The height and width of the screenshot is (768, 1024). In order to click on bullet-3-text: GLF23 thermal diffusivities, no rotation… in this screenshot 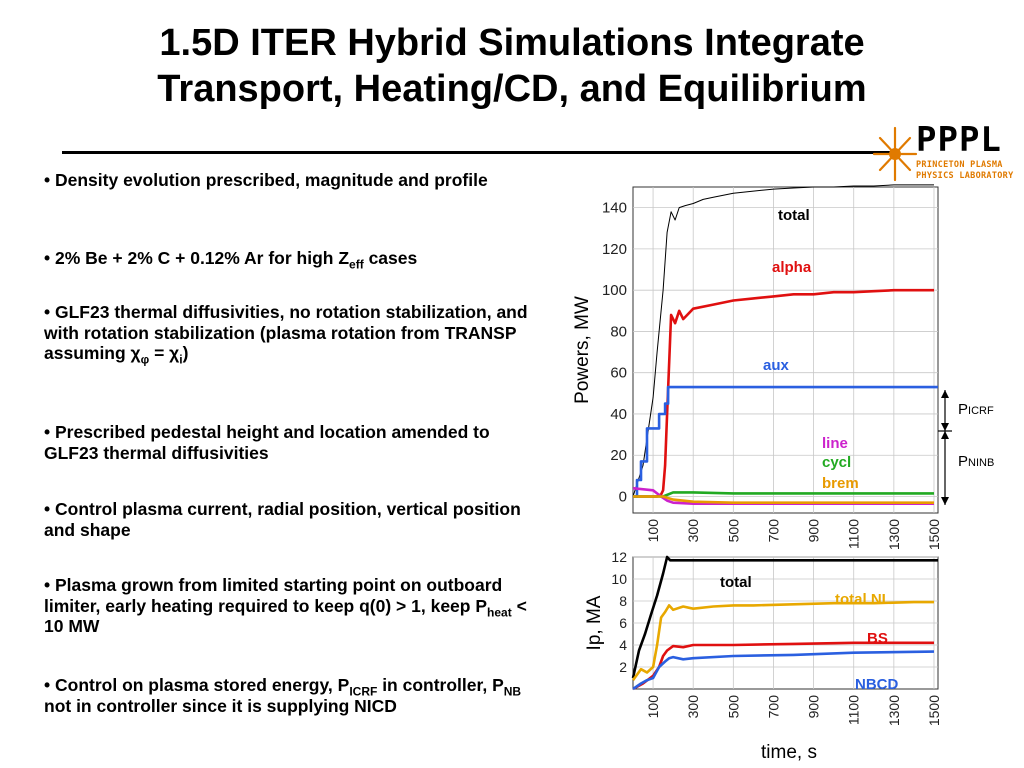, I will do `click(286, 334)`.